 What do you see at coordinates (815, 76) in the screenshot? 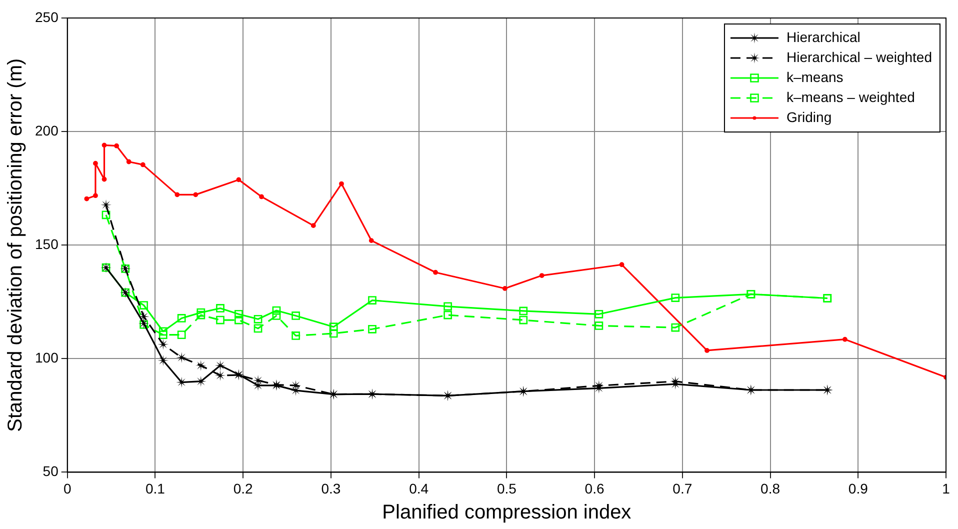
I see `legend-label: k–means` at bounding box center [815, 76].